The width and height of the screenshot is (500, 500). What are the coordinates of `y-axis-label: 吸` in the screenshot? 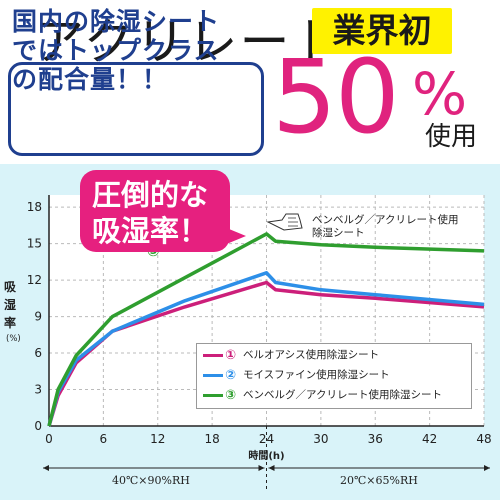 It's located at (10, 287).